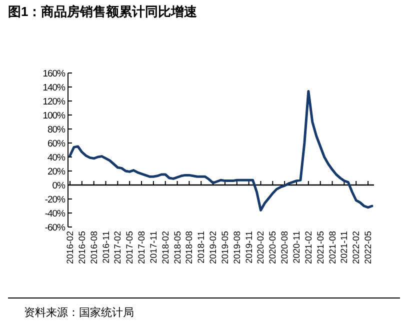 This screenshot has width=407, height=328. What do you see at coordinates (297, 247) in the screenshot?
I see `x-tick-label: 2020-11` at bounding box center [297, 247].